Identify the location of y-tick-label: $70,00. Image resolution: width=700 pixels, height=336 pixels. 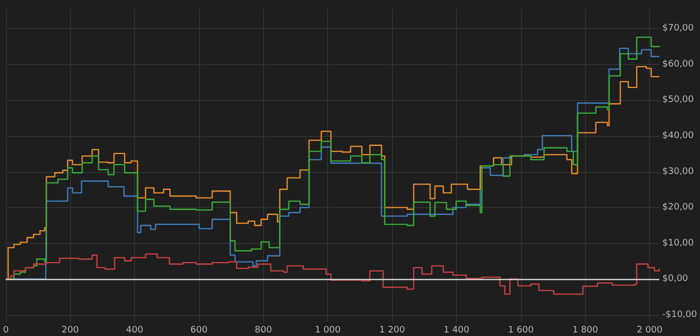
(678, 29).